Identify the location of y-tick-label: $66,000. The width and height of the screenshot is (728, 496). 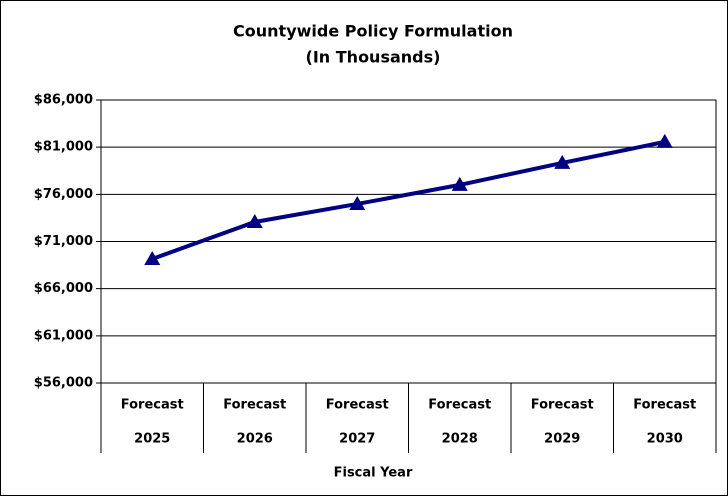
(63, 288).